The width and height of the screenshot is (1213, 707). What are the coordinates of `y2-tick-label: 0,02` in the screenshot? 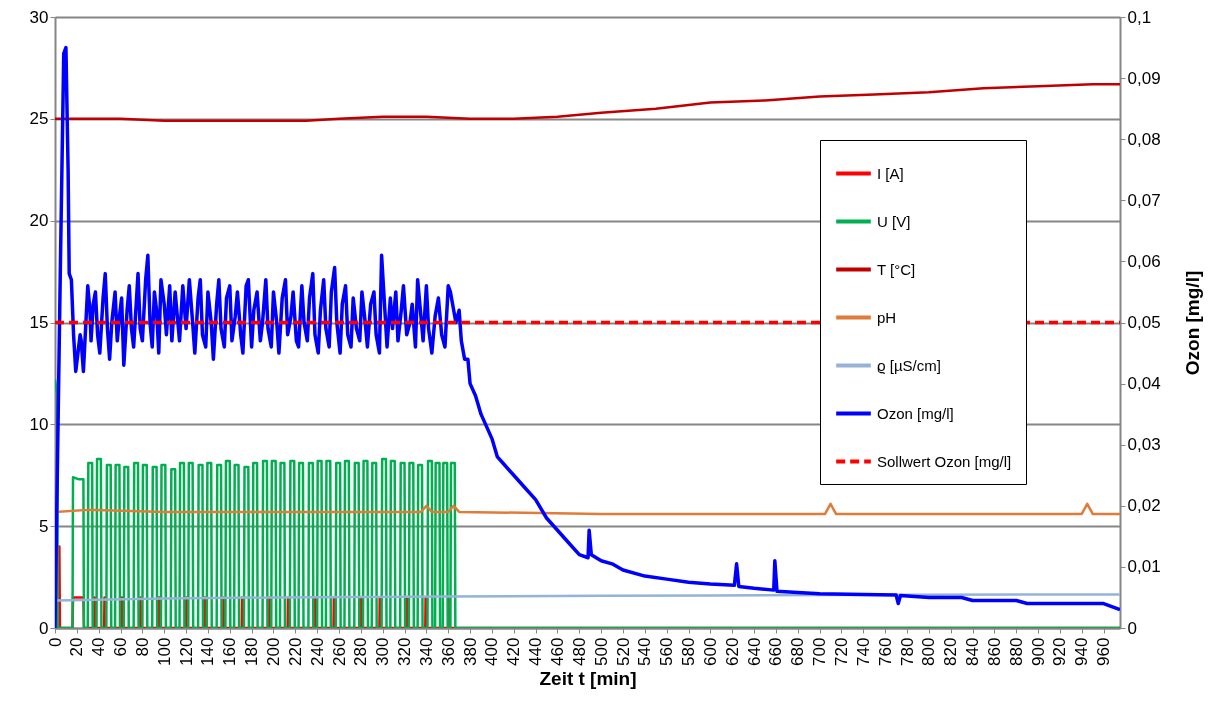 It's located at (1144, 506).